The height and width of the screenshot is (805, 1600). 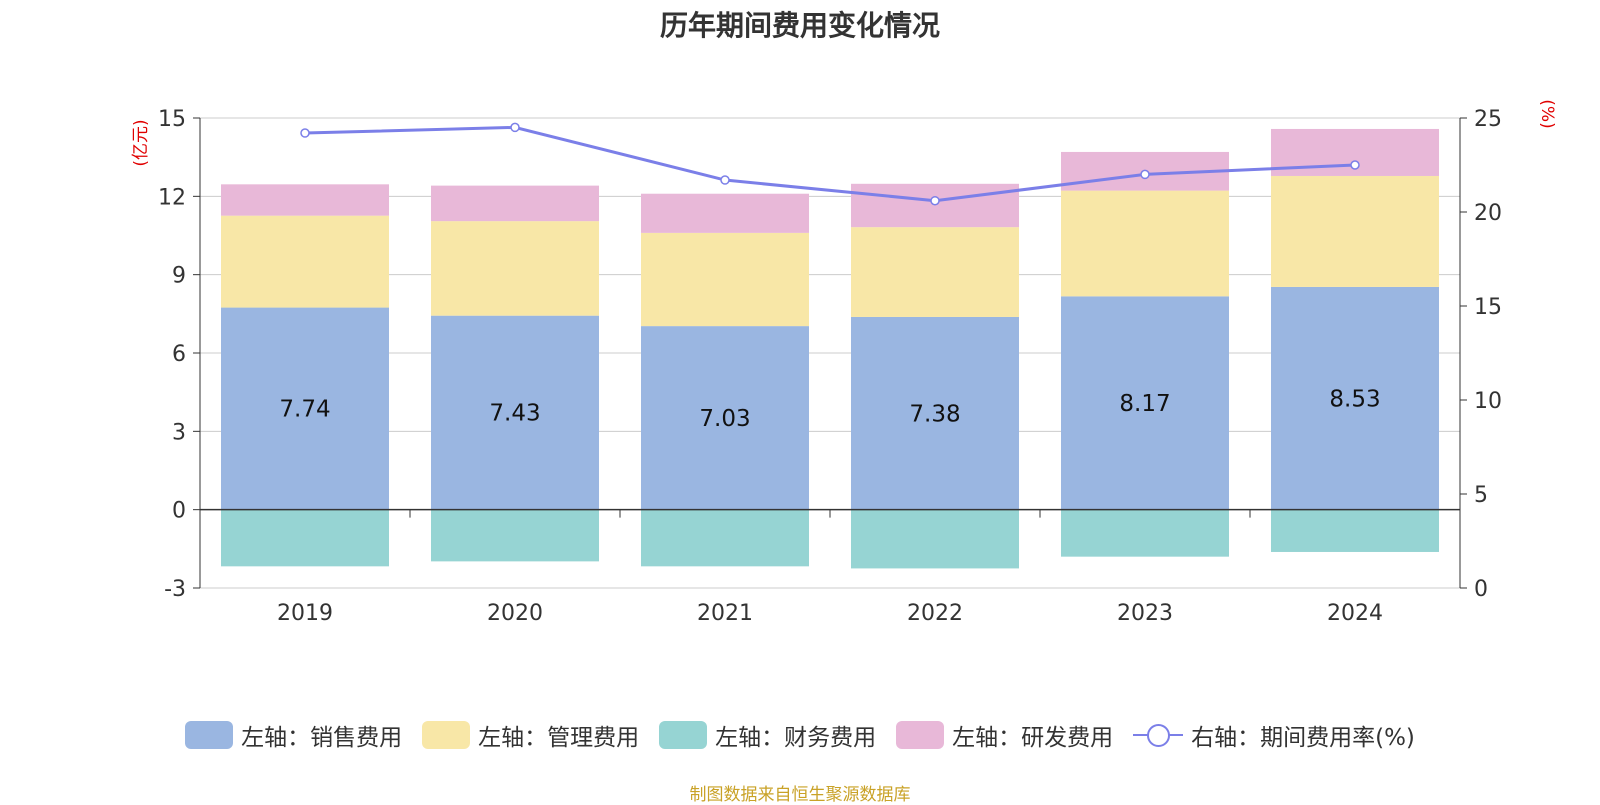 I want to click on legend-swatch-sales, so click(x=209, y=735).